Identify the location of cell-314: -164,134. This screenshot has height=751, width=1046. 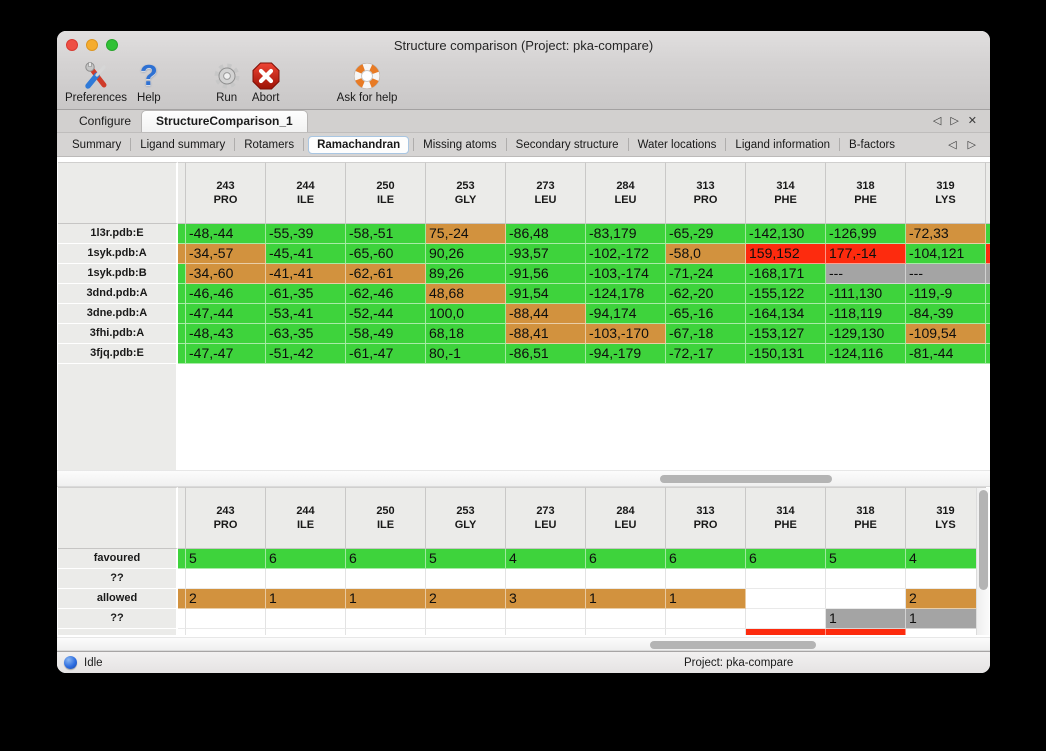
(786, 314).